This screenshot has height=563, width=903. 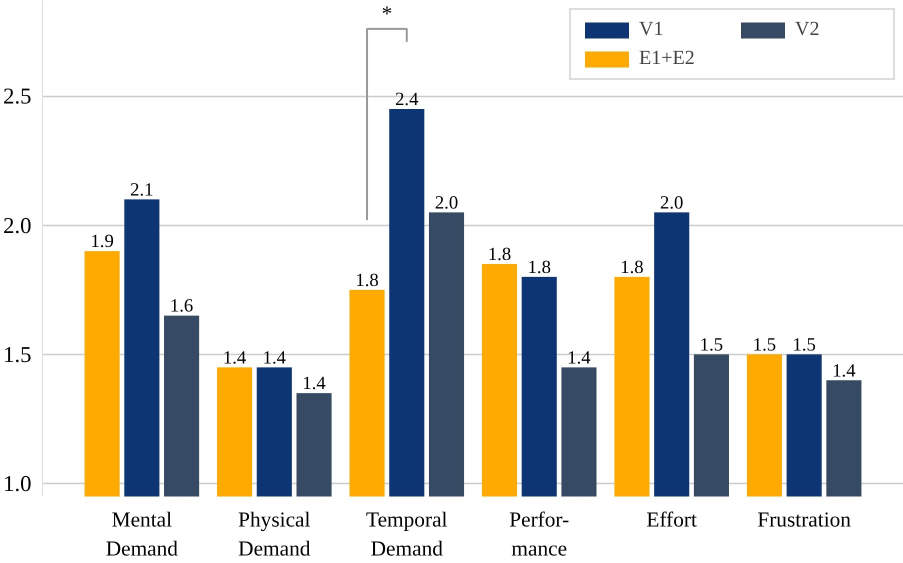 What do you see at coordinates (274, 534) in the screenshot?
I see `x-tick-label: Physical Demand` at bounding box center [274, 534].